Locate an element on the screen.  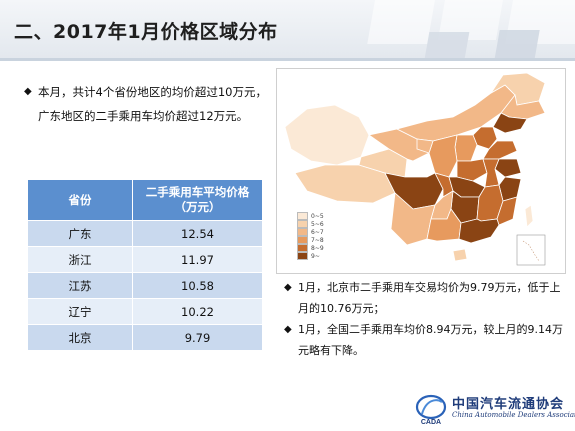
legend-item: 0~5 is located at coordinates (310, 216).